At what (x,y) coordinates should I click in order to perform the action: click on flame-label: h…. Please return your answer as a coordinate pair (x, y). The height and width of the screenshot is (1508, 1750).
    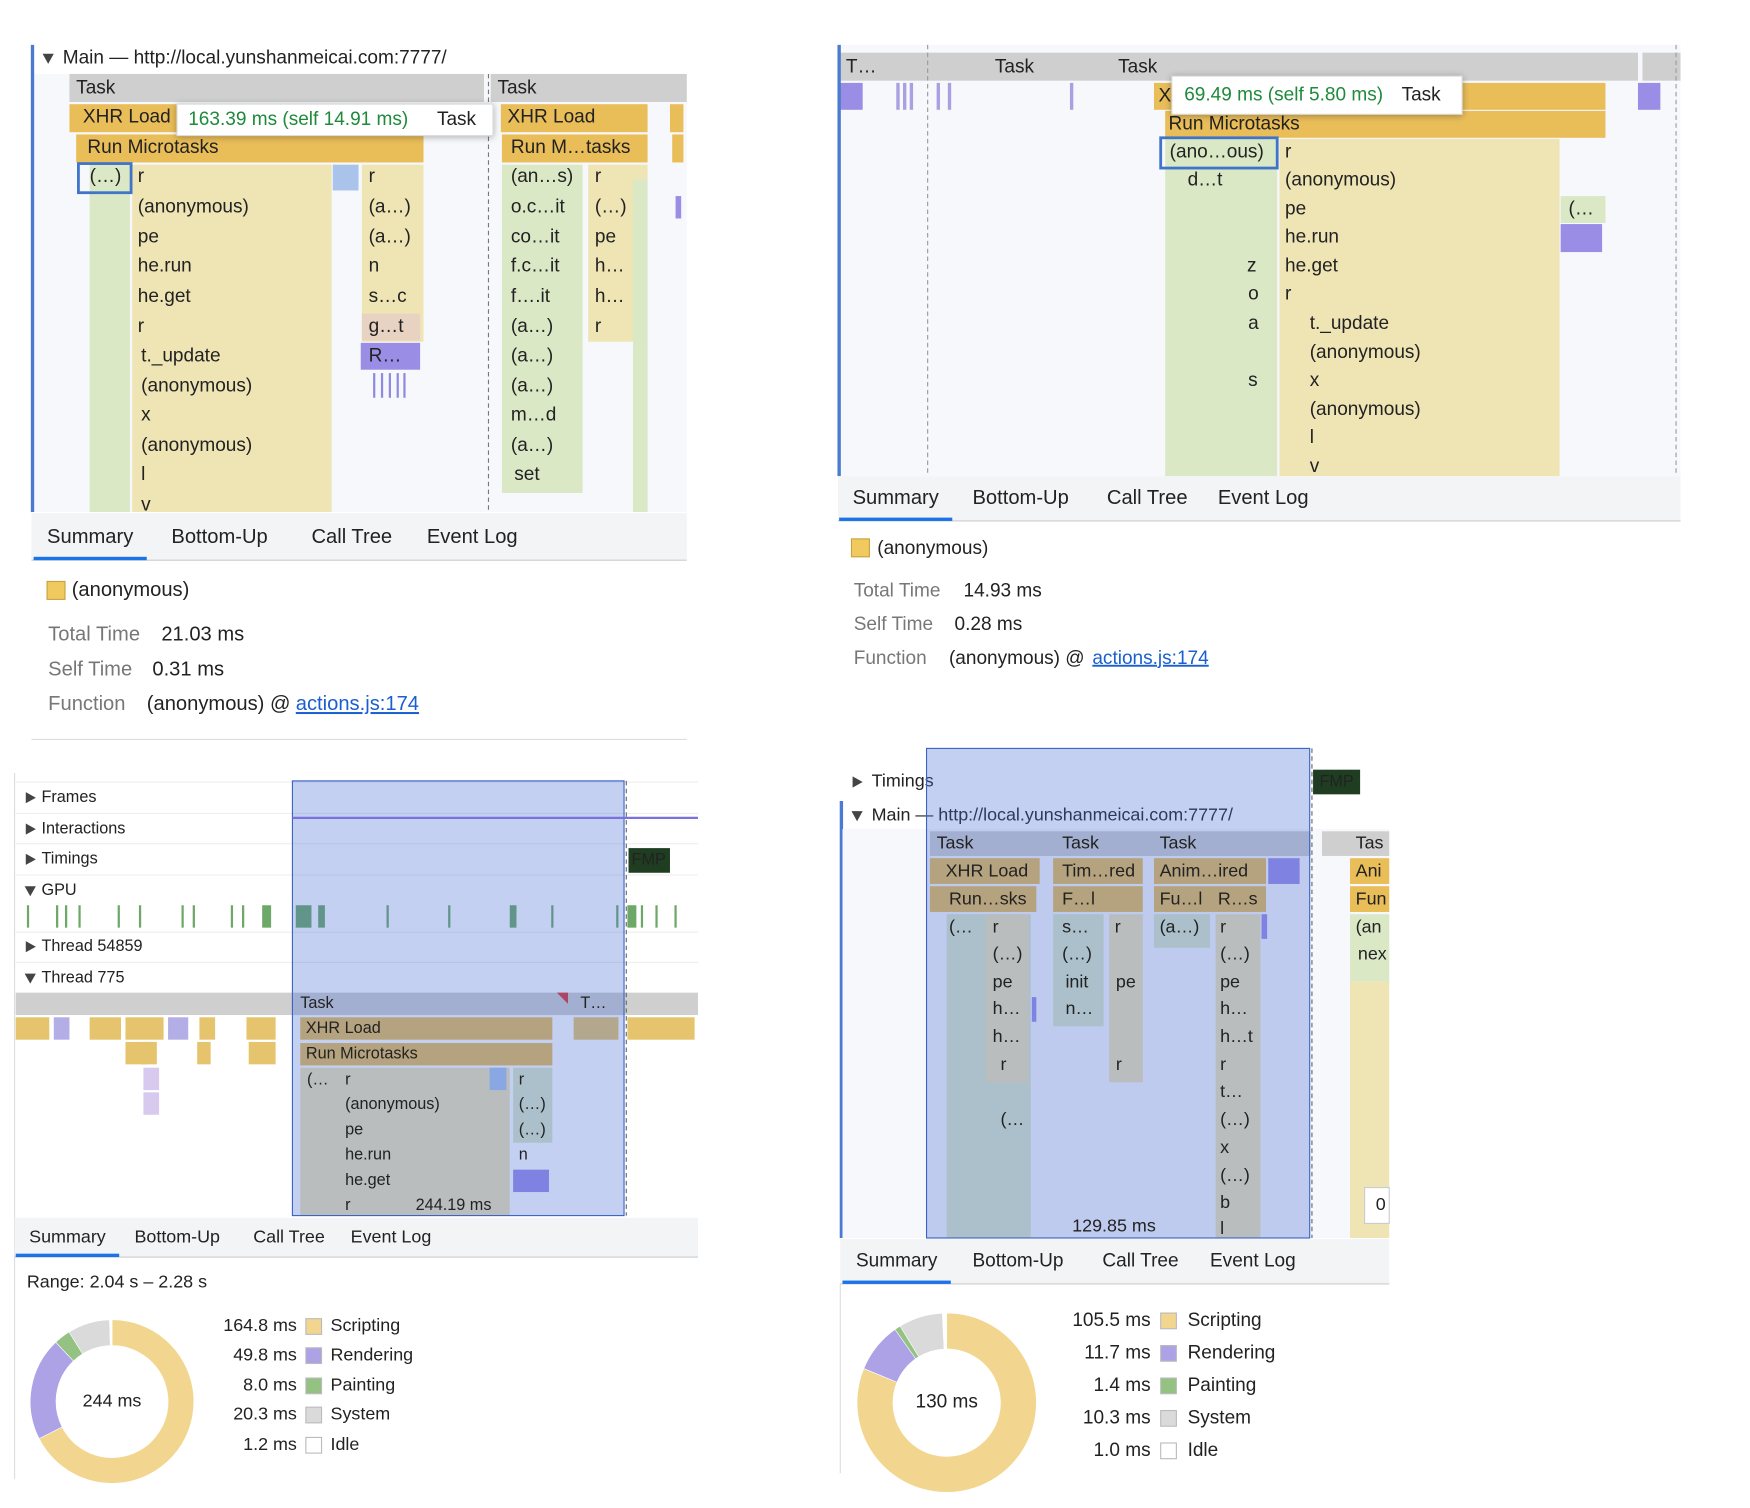
    Looking at the image, I should click on (610, 266).